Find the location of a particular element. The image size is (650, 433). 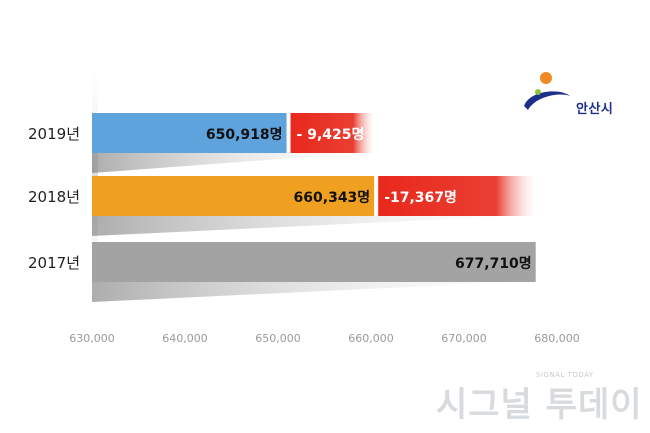

x-tick-label: 680,000 is located at coordinates (557, 338).